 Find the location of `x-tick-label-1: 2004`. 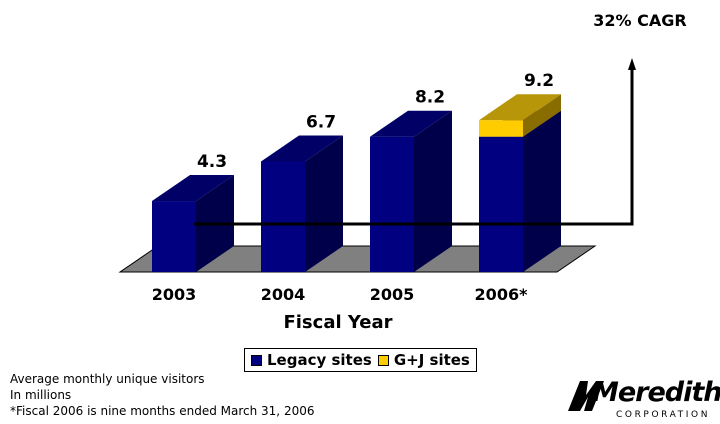

x-tick-label-1: 2004 is located at coordinates (283, 294).